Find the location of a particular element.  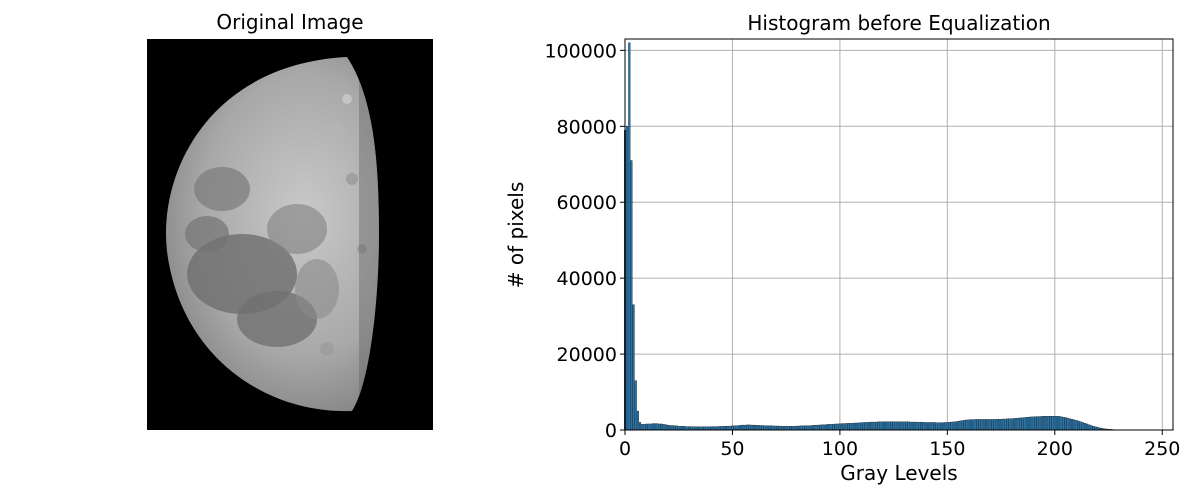

chart-title: Histogram before Equalization is located at coordinates (898, 23).